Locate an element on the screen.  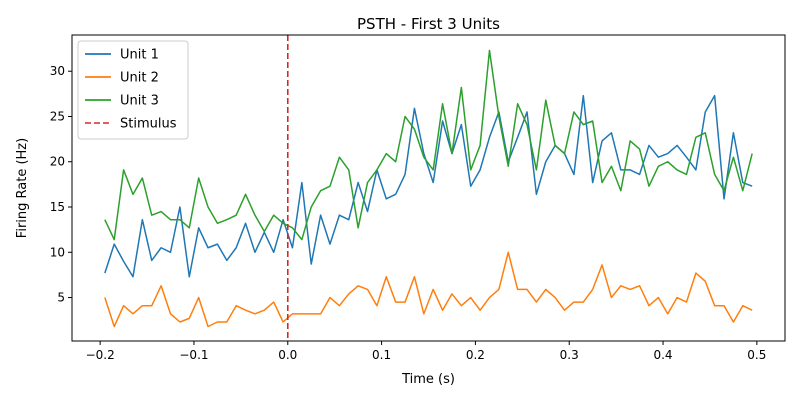
legend: Unit 1 Unit 2 Unit 3 Stimulus is located at coordinates (133, 90).